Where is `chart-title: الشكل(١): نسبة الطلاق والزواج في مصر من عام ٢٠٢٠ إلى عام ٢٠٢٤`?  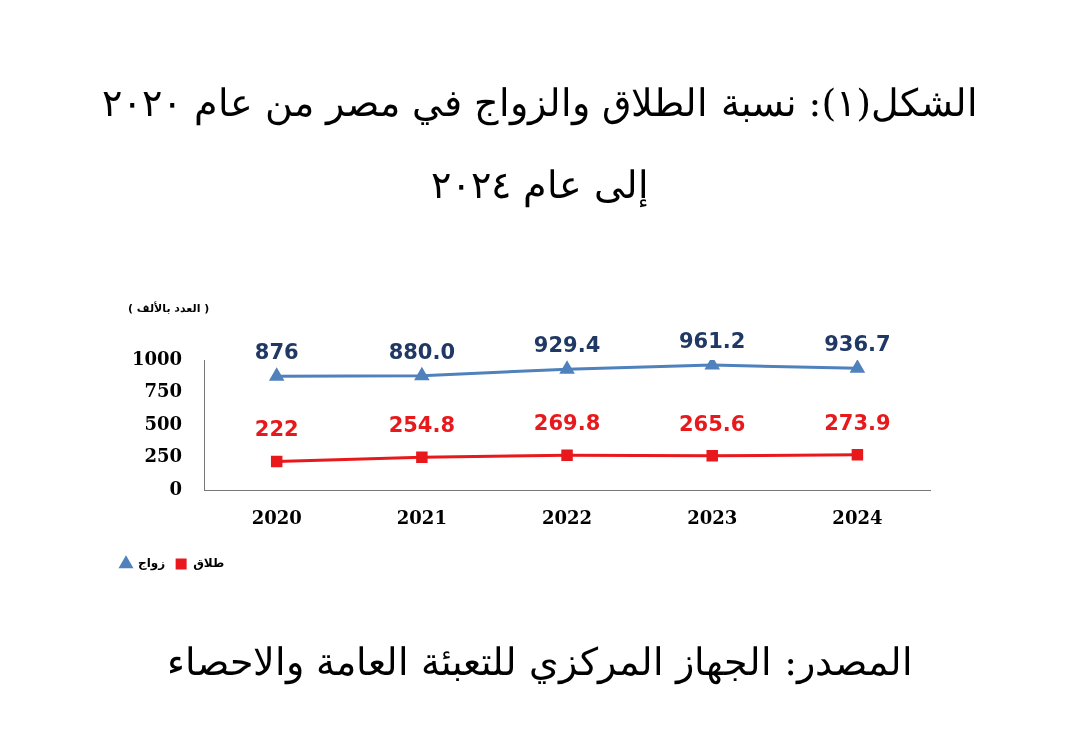
chart-title: الشكل(١): نسبة الطلاق والزواج في مصر من عام ٢٠٢٠ إلى عام ٢٠٢٤ is located at coordinates (540, 145).